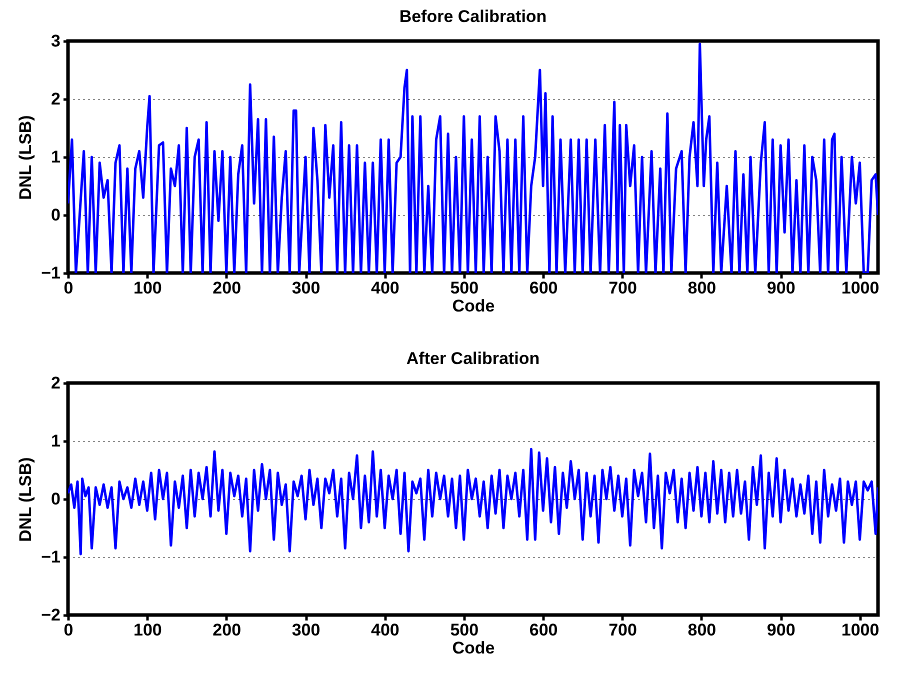 The height and width of the screenshot is (677, 900). I want to click on y-tick-label: 3, so click(55, 41).